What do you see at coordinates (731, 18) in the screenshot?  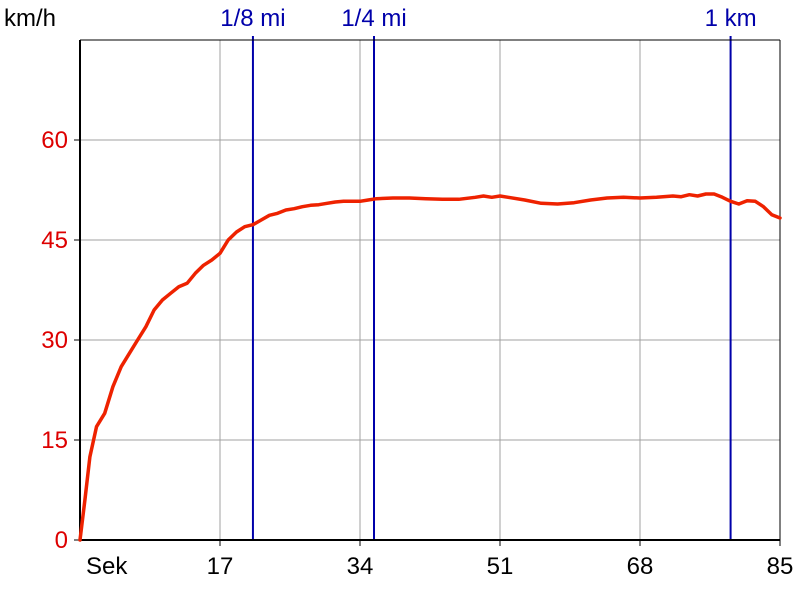 I see `distance-marker-label: 1 km` at bounding box center [731, 18].